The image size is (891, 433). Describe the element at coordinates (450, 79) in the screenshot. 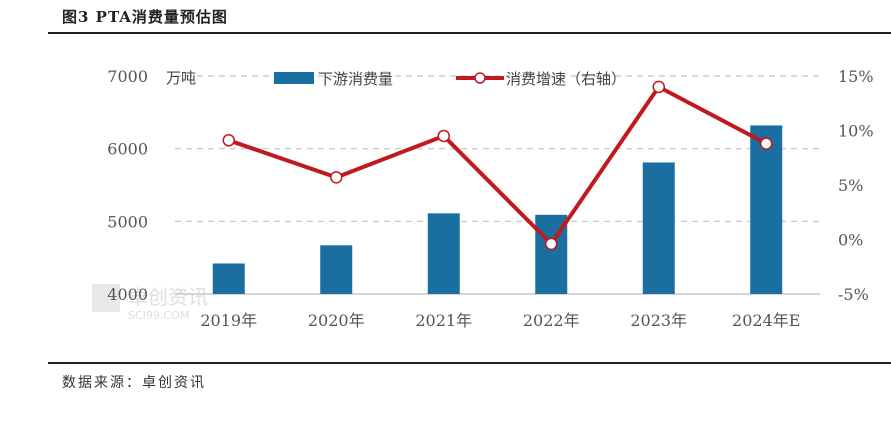

I see `legend: 下游消费量 消费增速（右轴）` at that location.